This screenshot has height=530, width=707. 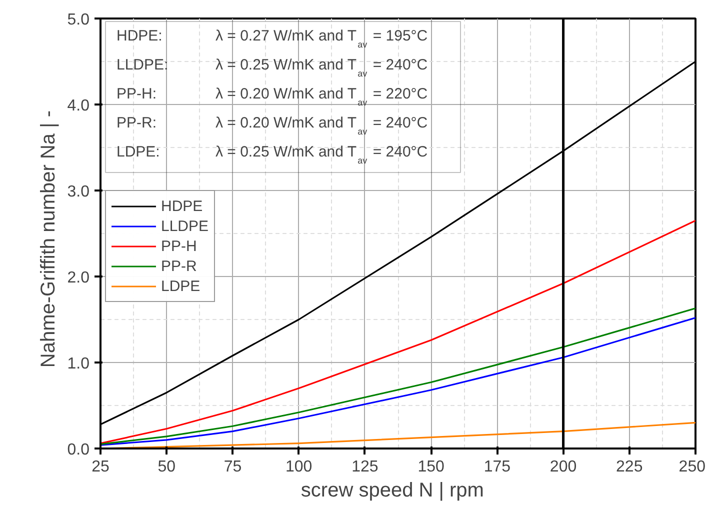 I want to click on y-axis-title: Nahme-Griffith number Na | -, so click(x=48, y=239).